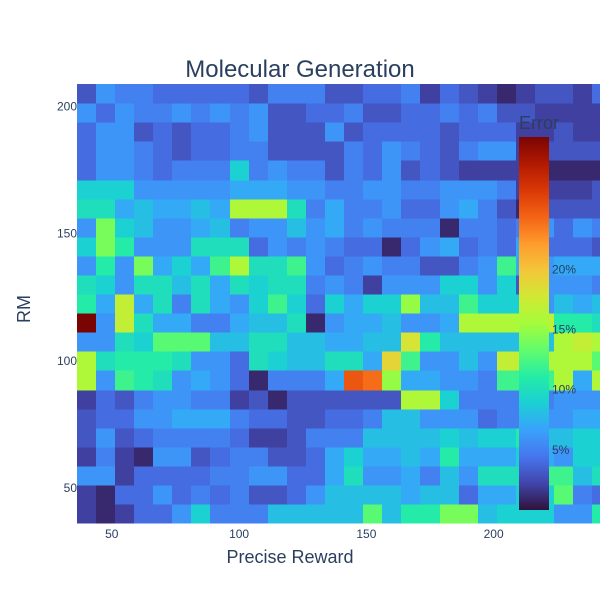 The height and width of the screenshot is (600, 600). Describe the element at coordinates (304, 534) in the screenshot. I see `x-axis-ticks: 50 100 150 200` at that location.